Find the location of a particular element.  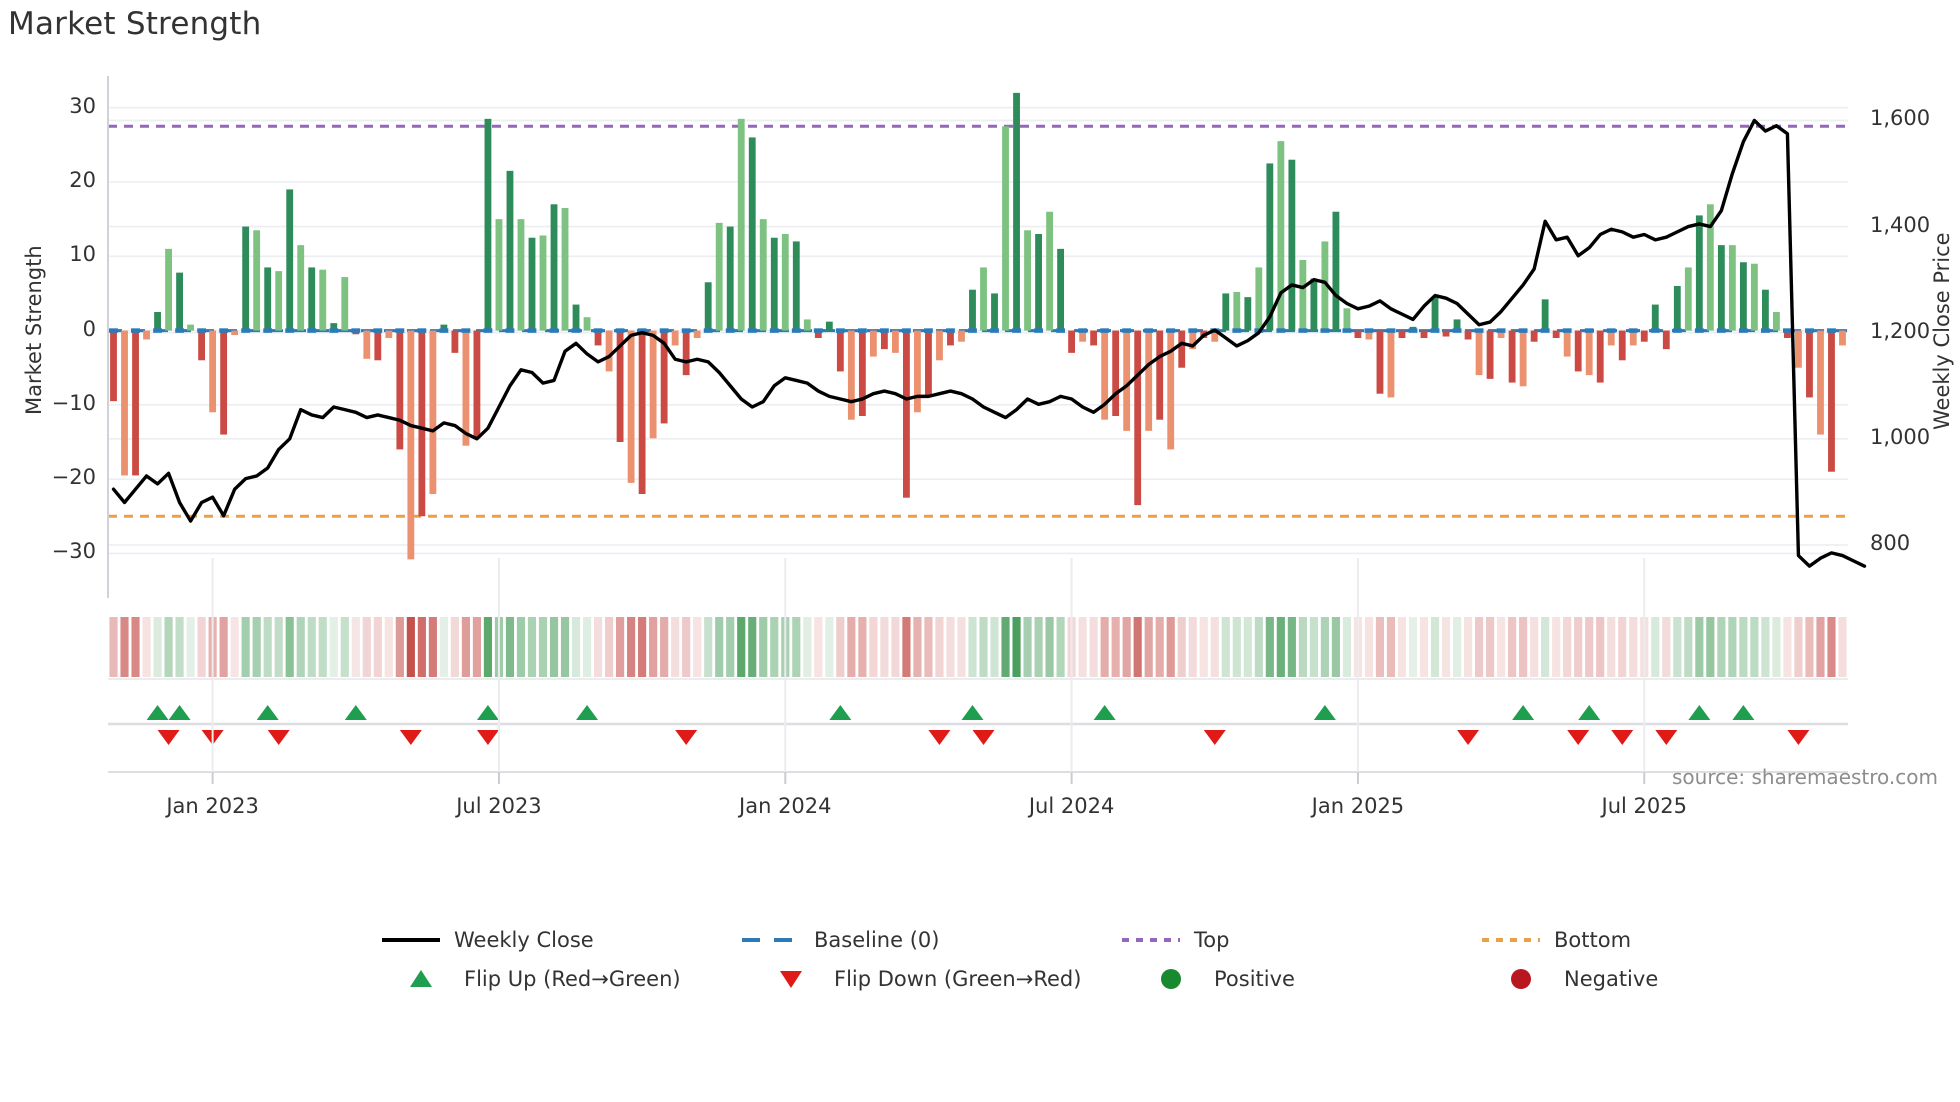

legend-item: Flip Down (Green→Red) is located at coordinates (920, 979).